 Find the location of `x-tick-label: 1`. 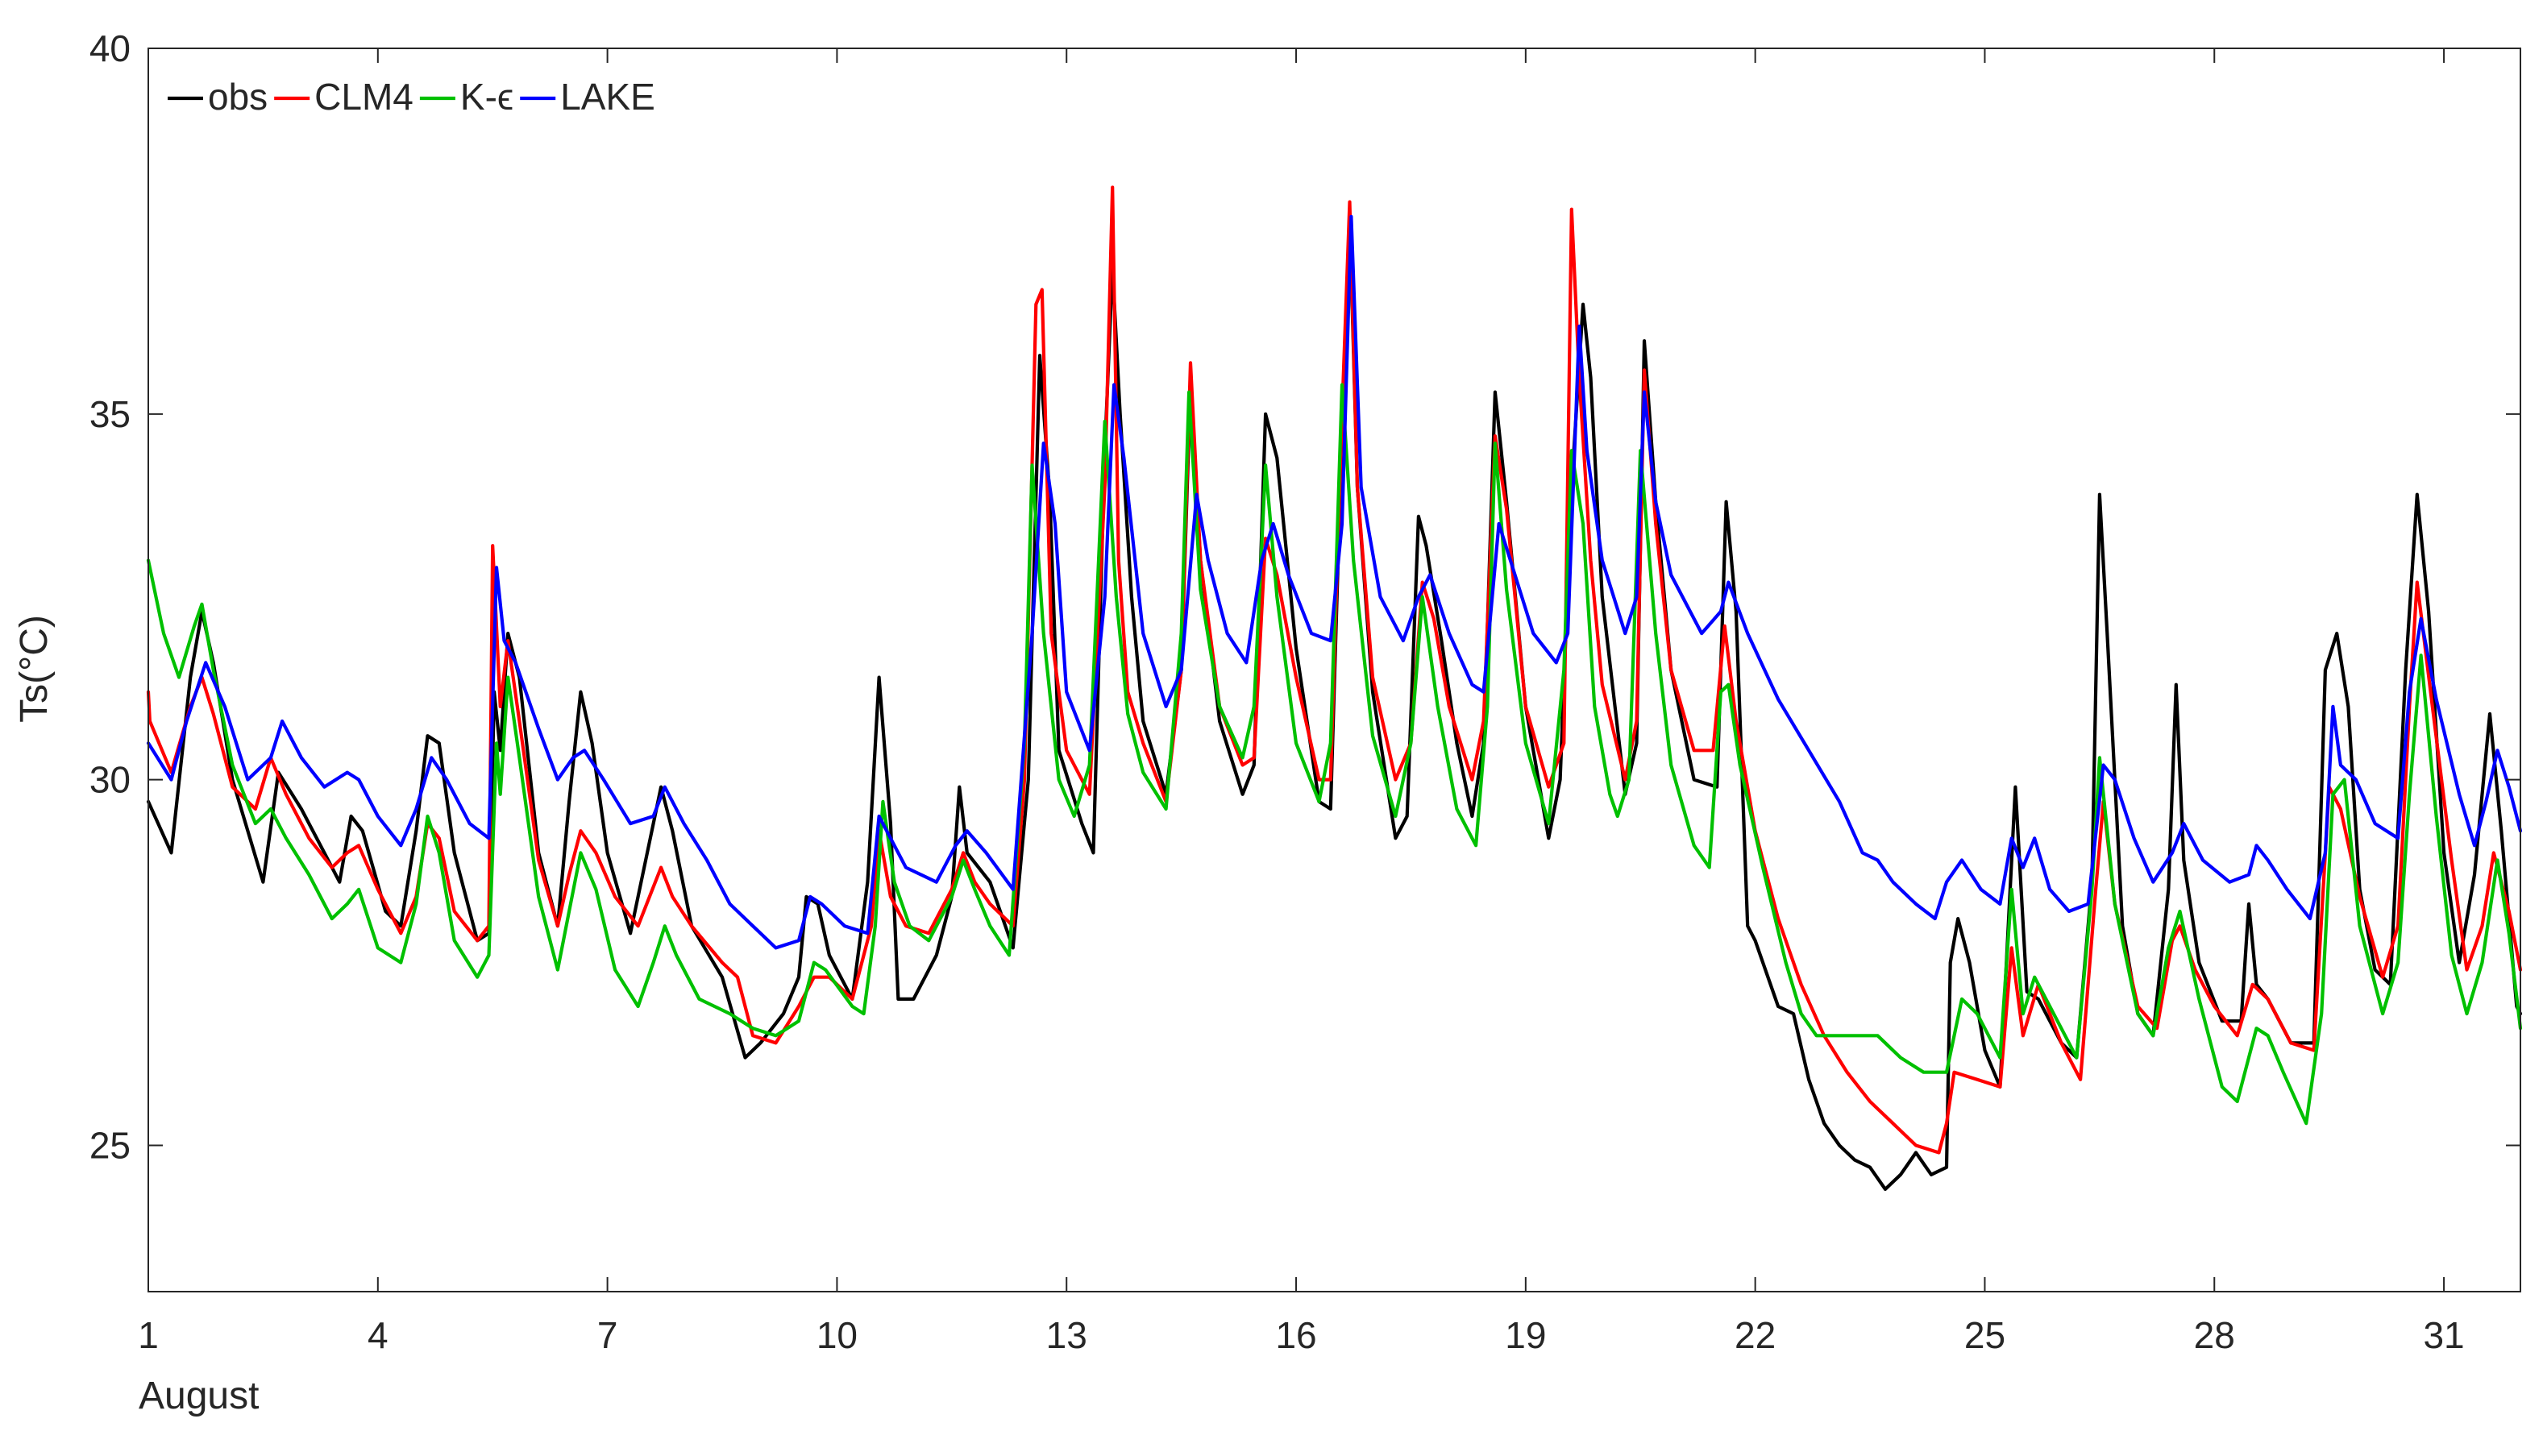

x-tick-label: 1 is located at coordinates (148, 1335).